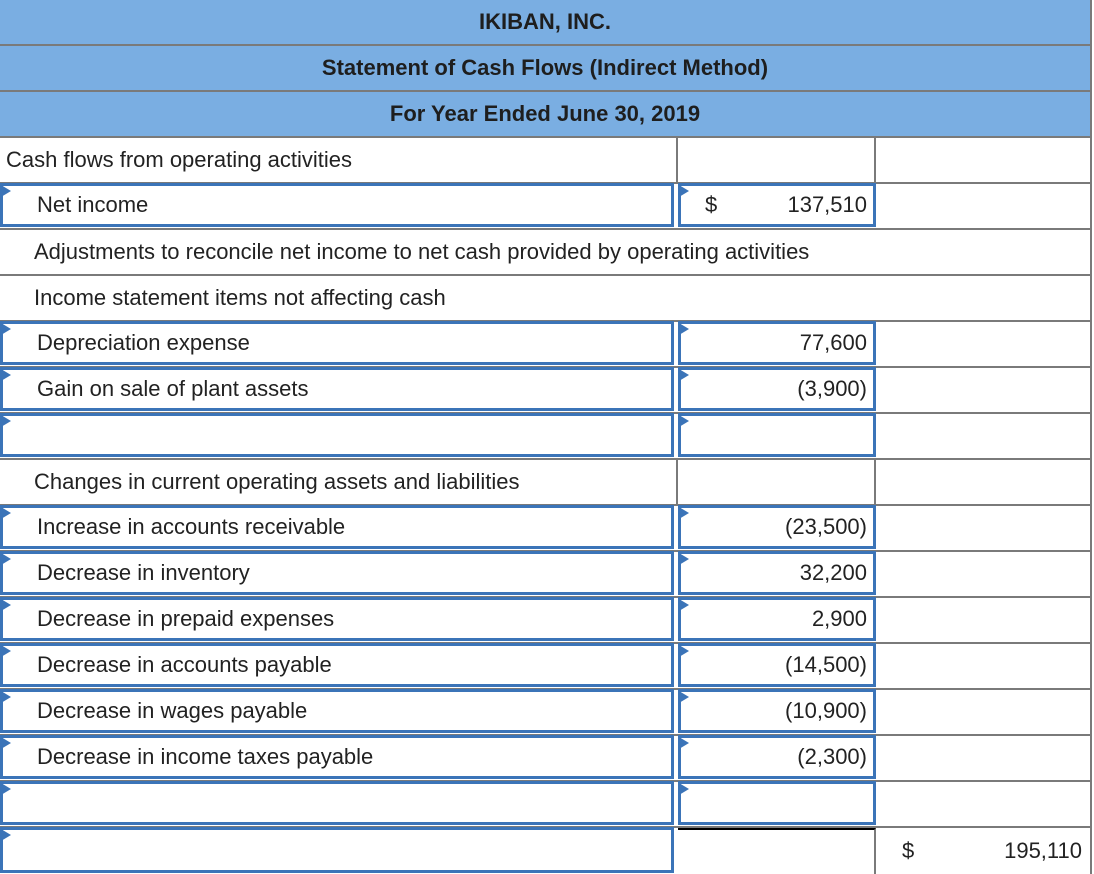  Describe the element at coordinates (205, 756) in the screenshot. I see `row-label: Decrease in income taxes payable` at that location.